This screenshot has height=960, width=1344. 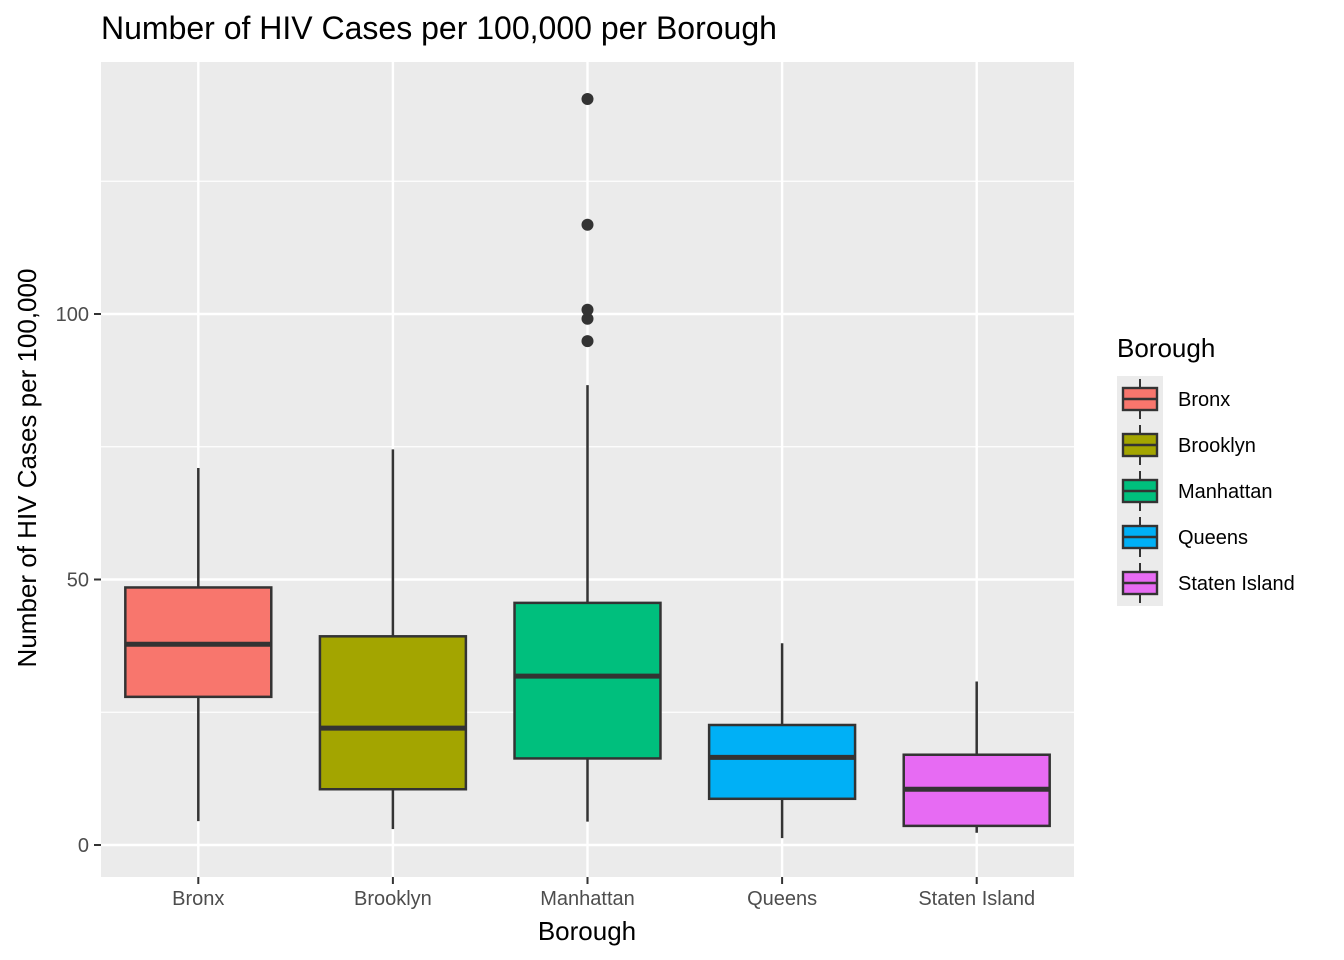 What do you see at coordinates (587, 457) in the screenshot?
I see `box-manhattan` at bounding box center [587, 457].